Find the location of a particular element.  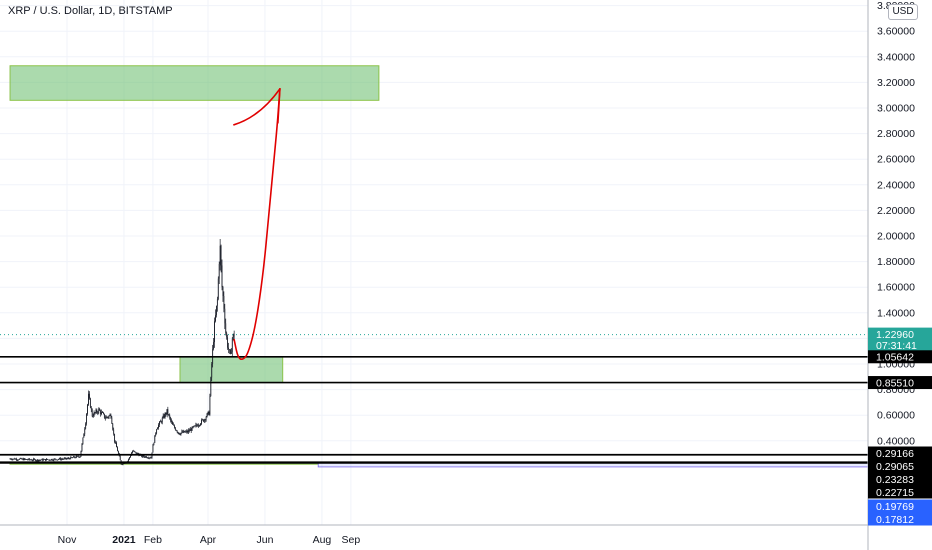

time-axis: Nov 2021 Feb Apr Jun Aug Sep is located at coordinates (434, 535).